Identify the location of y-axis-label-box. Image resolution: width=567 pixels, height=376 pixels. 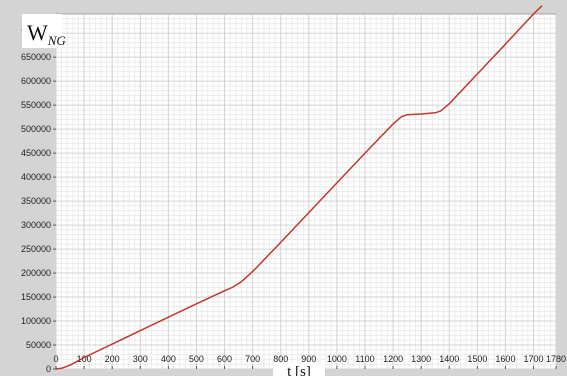
(42, 31).